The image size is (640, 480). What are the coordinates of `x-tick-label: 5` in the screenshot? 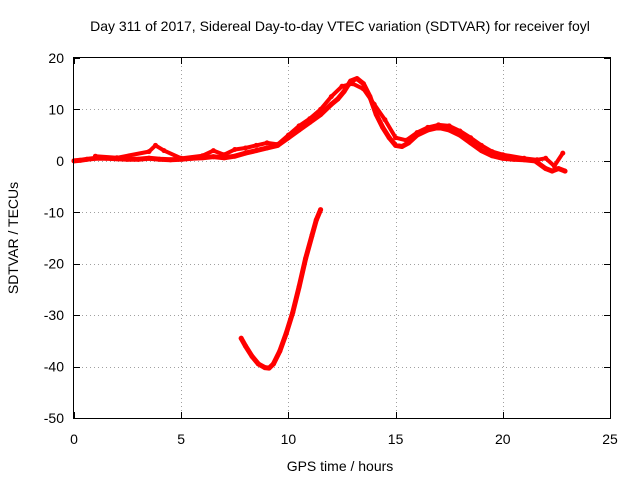 It's located at (181, 439).